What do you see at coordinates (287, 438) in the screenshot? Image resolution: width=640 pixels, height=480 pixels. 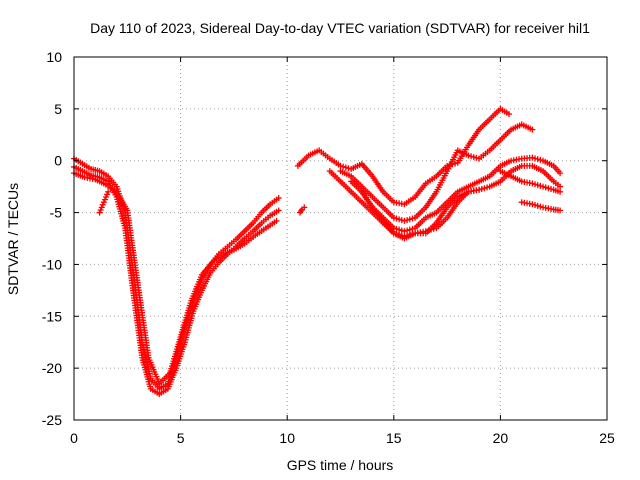 I see `x-tick-label: 10` at bounding box center [287, 438].